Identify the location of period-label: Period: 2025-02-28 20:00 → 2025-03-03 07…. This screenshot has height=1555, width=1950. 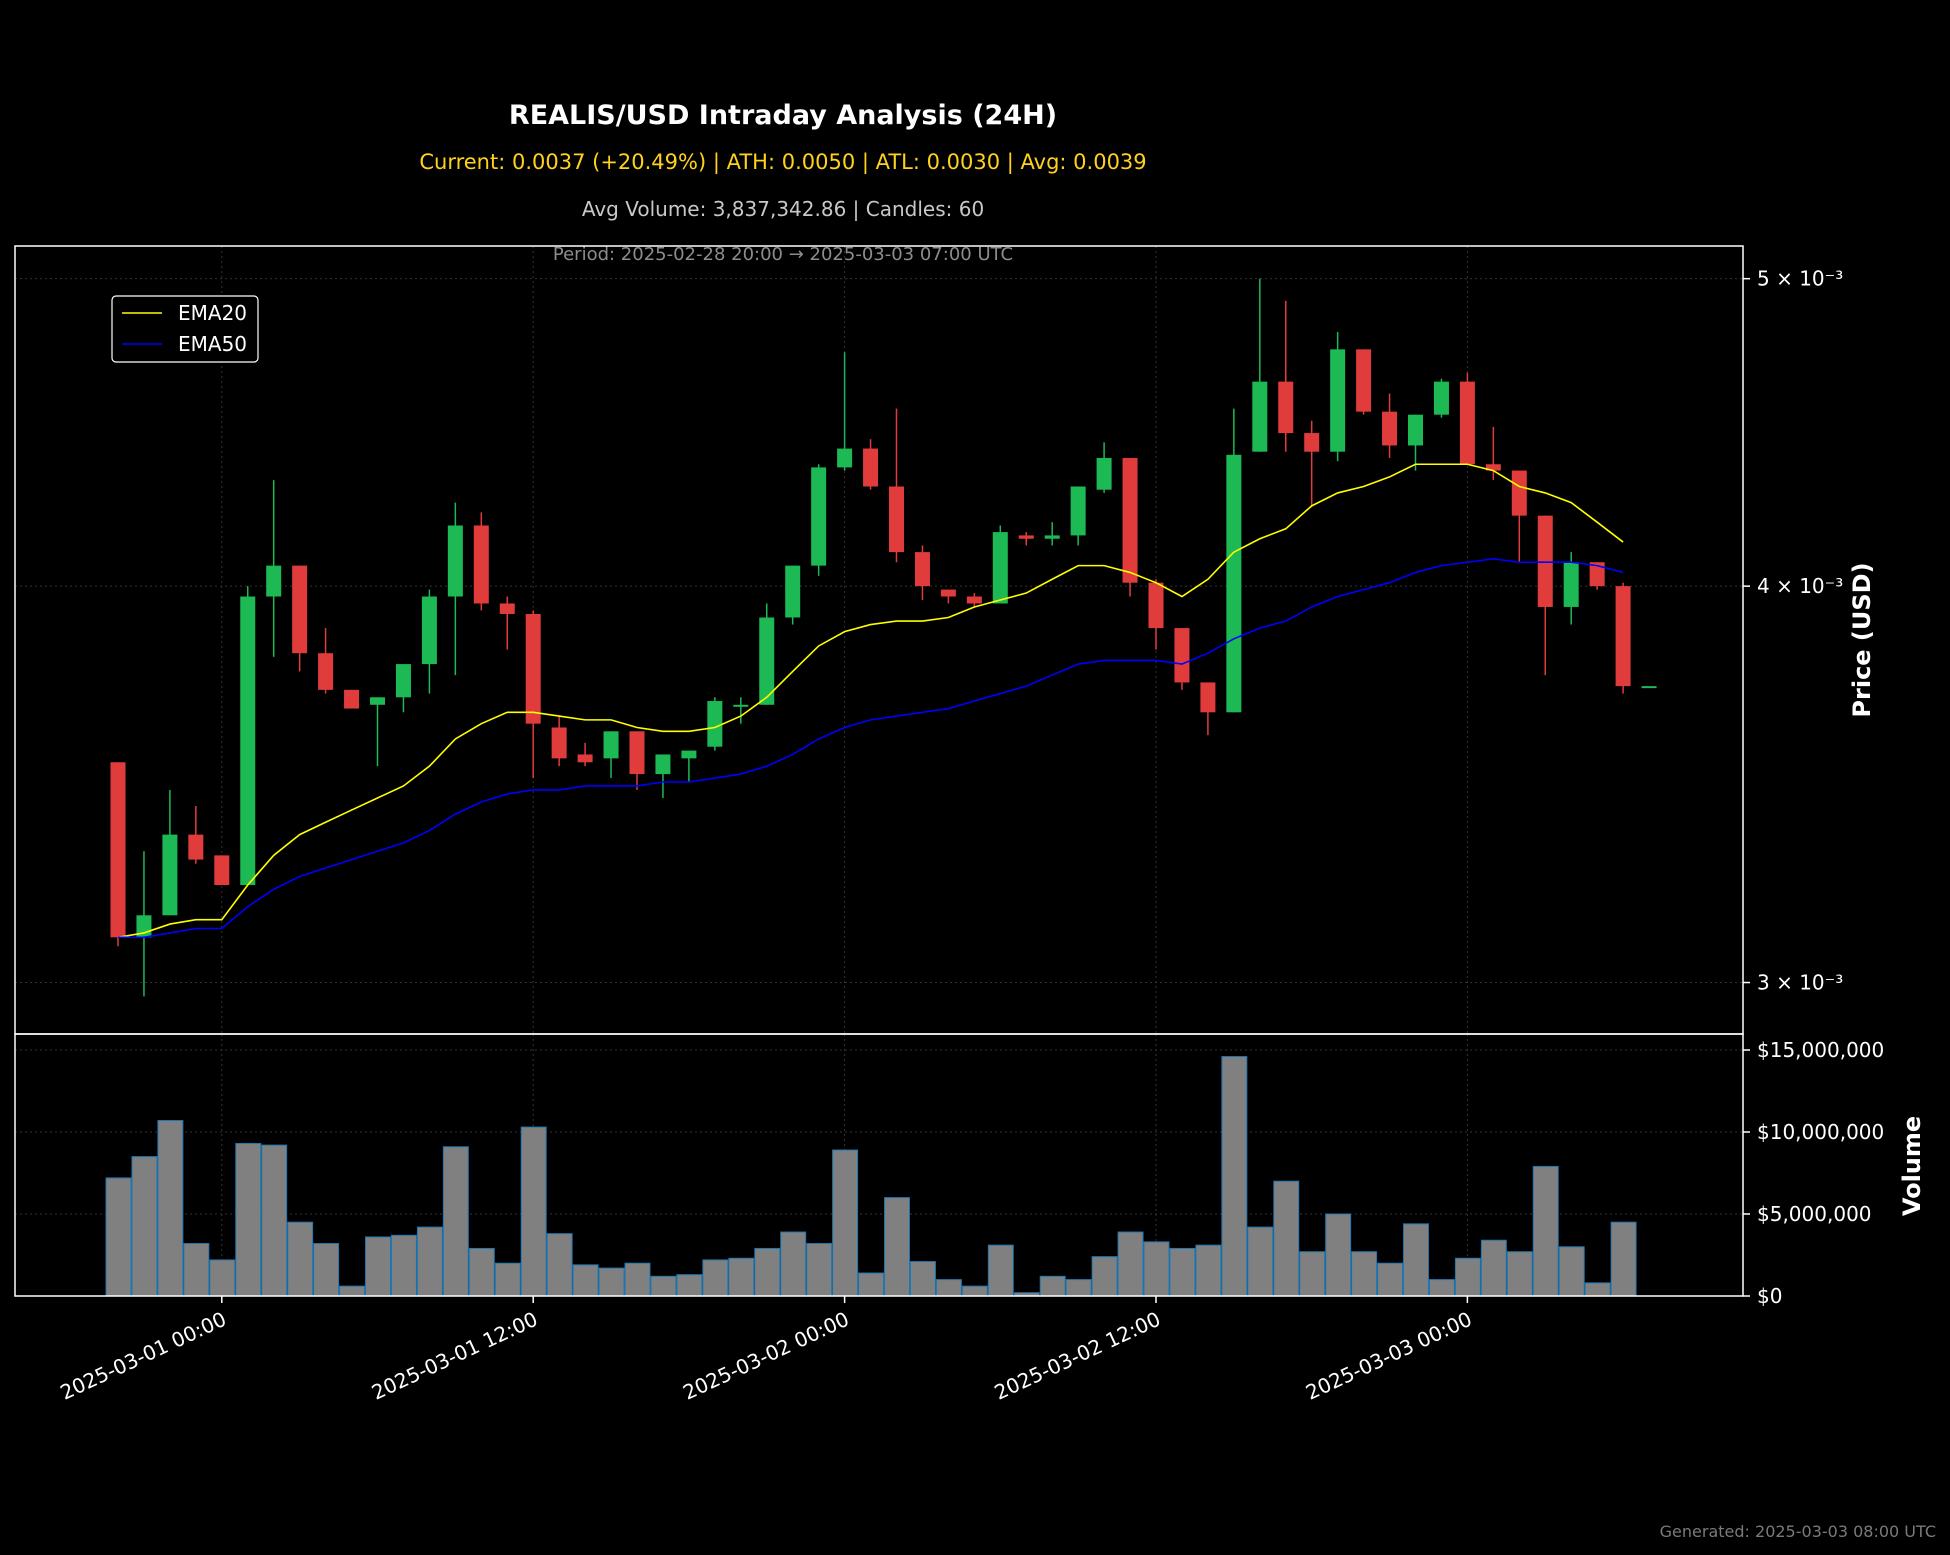
(783, 254).